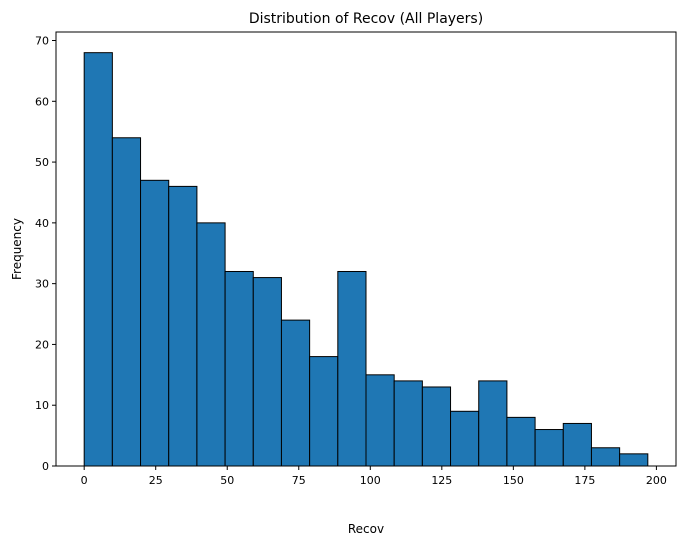 The width and height of the screenshot is (686, 547). What do you see at coordinates (42, 405) in the screenshot?
I see `y-tick-label: 10` at bounding box center [42, 405].